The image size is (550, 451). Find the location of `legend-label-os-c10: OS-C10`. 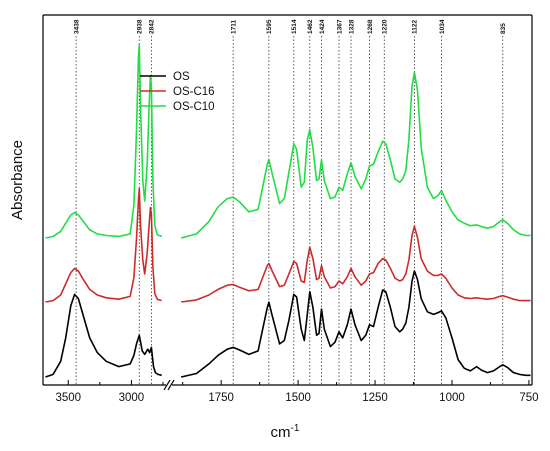

legend-label-os-c10: OS-C10 is located at coordinates (194, 107).